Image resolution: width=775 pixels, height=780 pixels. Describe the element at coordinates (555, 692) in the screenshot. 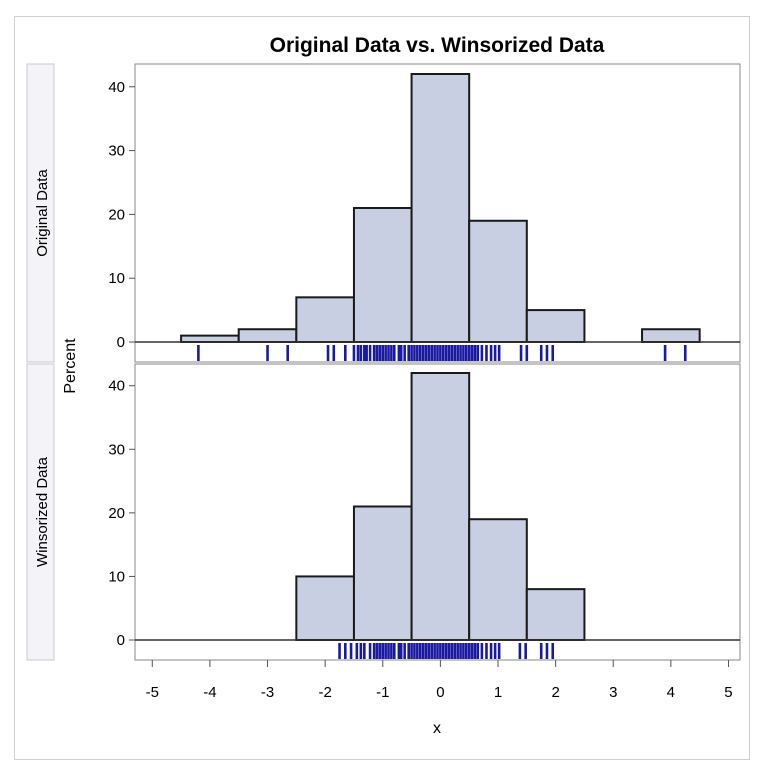

I see `x-tick-label: 2` at that location.